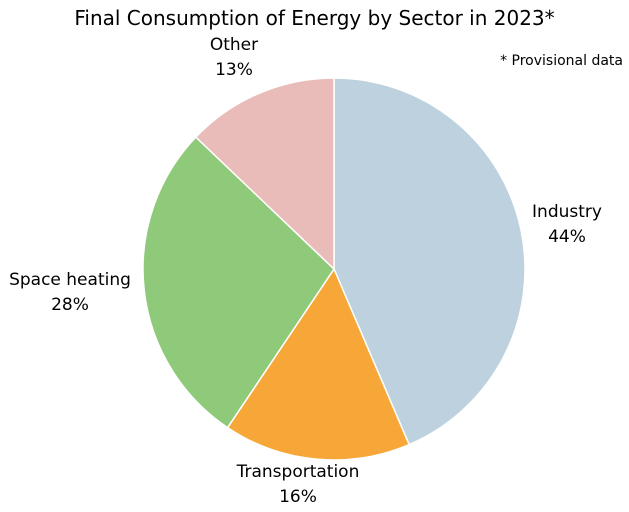 This screenshot has height=512, width=629. I want to click on pie-slice-transportation, so click(318, 364).